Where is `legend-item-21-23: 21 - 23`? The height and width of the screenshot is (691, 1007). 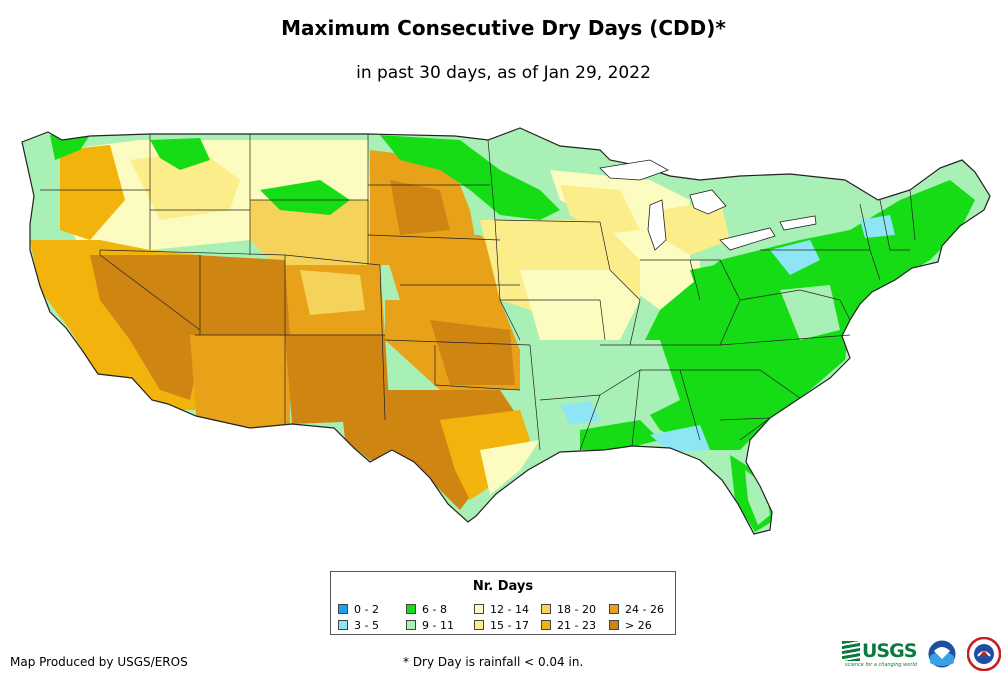 legend-item-21-23: 21 - 23 is located at coordinates (575, 625).